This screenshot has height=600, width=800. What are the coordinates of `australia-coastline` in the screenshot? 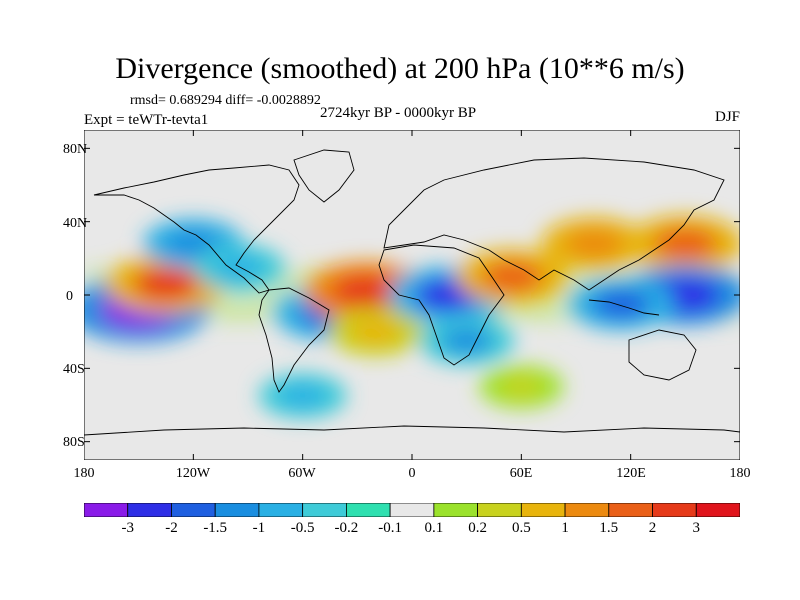 It's located at (662, 355).